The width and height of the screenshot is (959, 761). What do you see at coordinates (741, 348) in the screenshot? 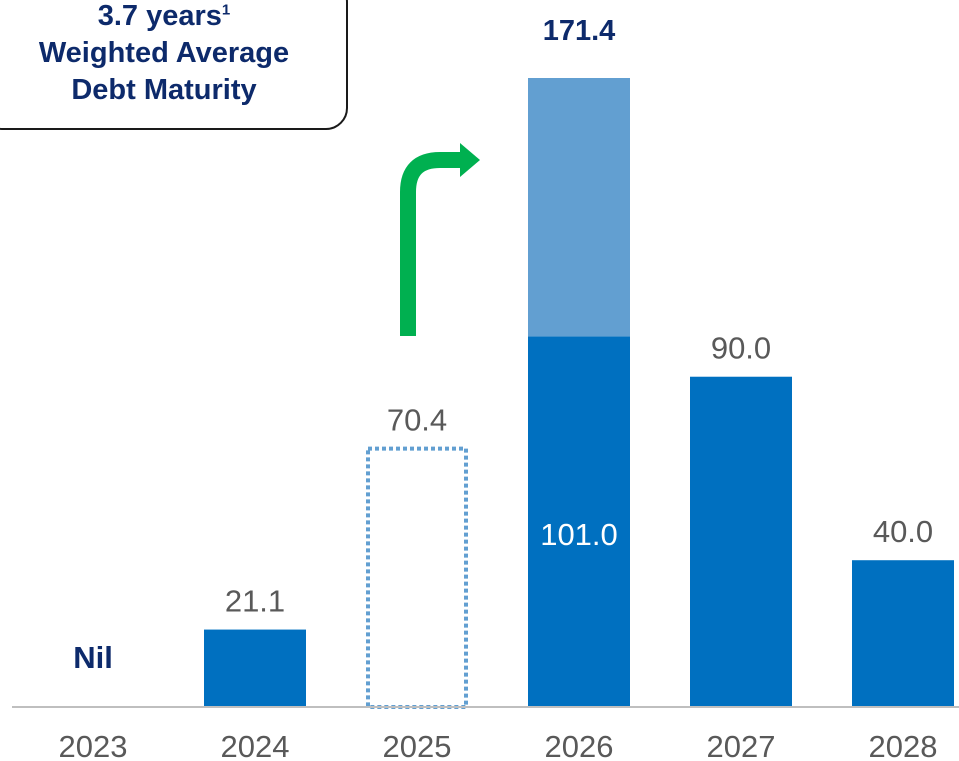
I see `value-label-2027: 90.0` at bounding box center [741, 348].